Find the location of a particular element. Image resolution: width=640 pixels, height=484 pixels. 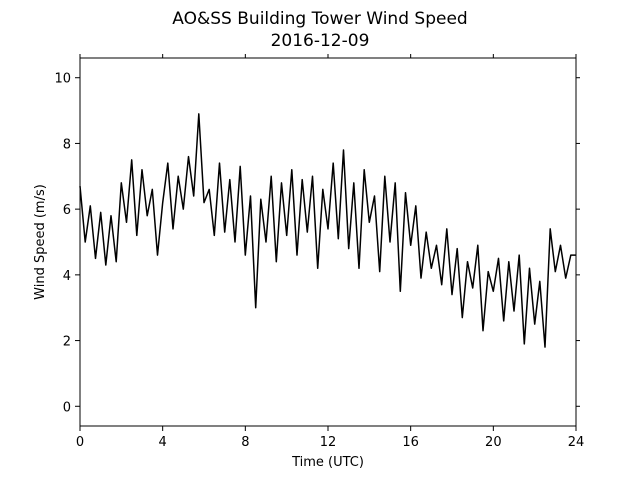

x-tick-label: 16 is located at coordinates (410, 442).